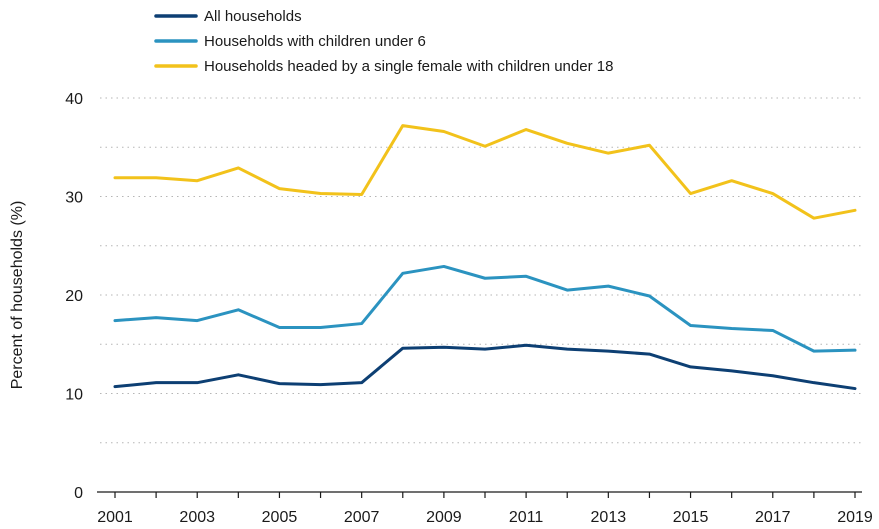 The image size is (879, 529). Describe the element at coordinates (74, 395) in the screenshot. I see `y-tick-label-10: 10` at that location.